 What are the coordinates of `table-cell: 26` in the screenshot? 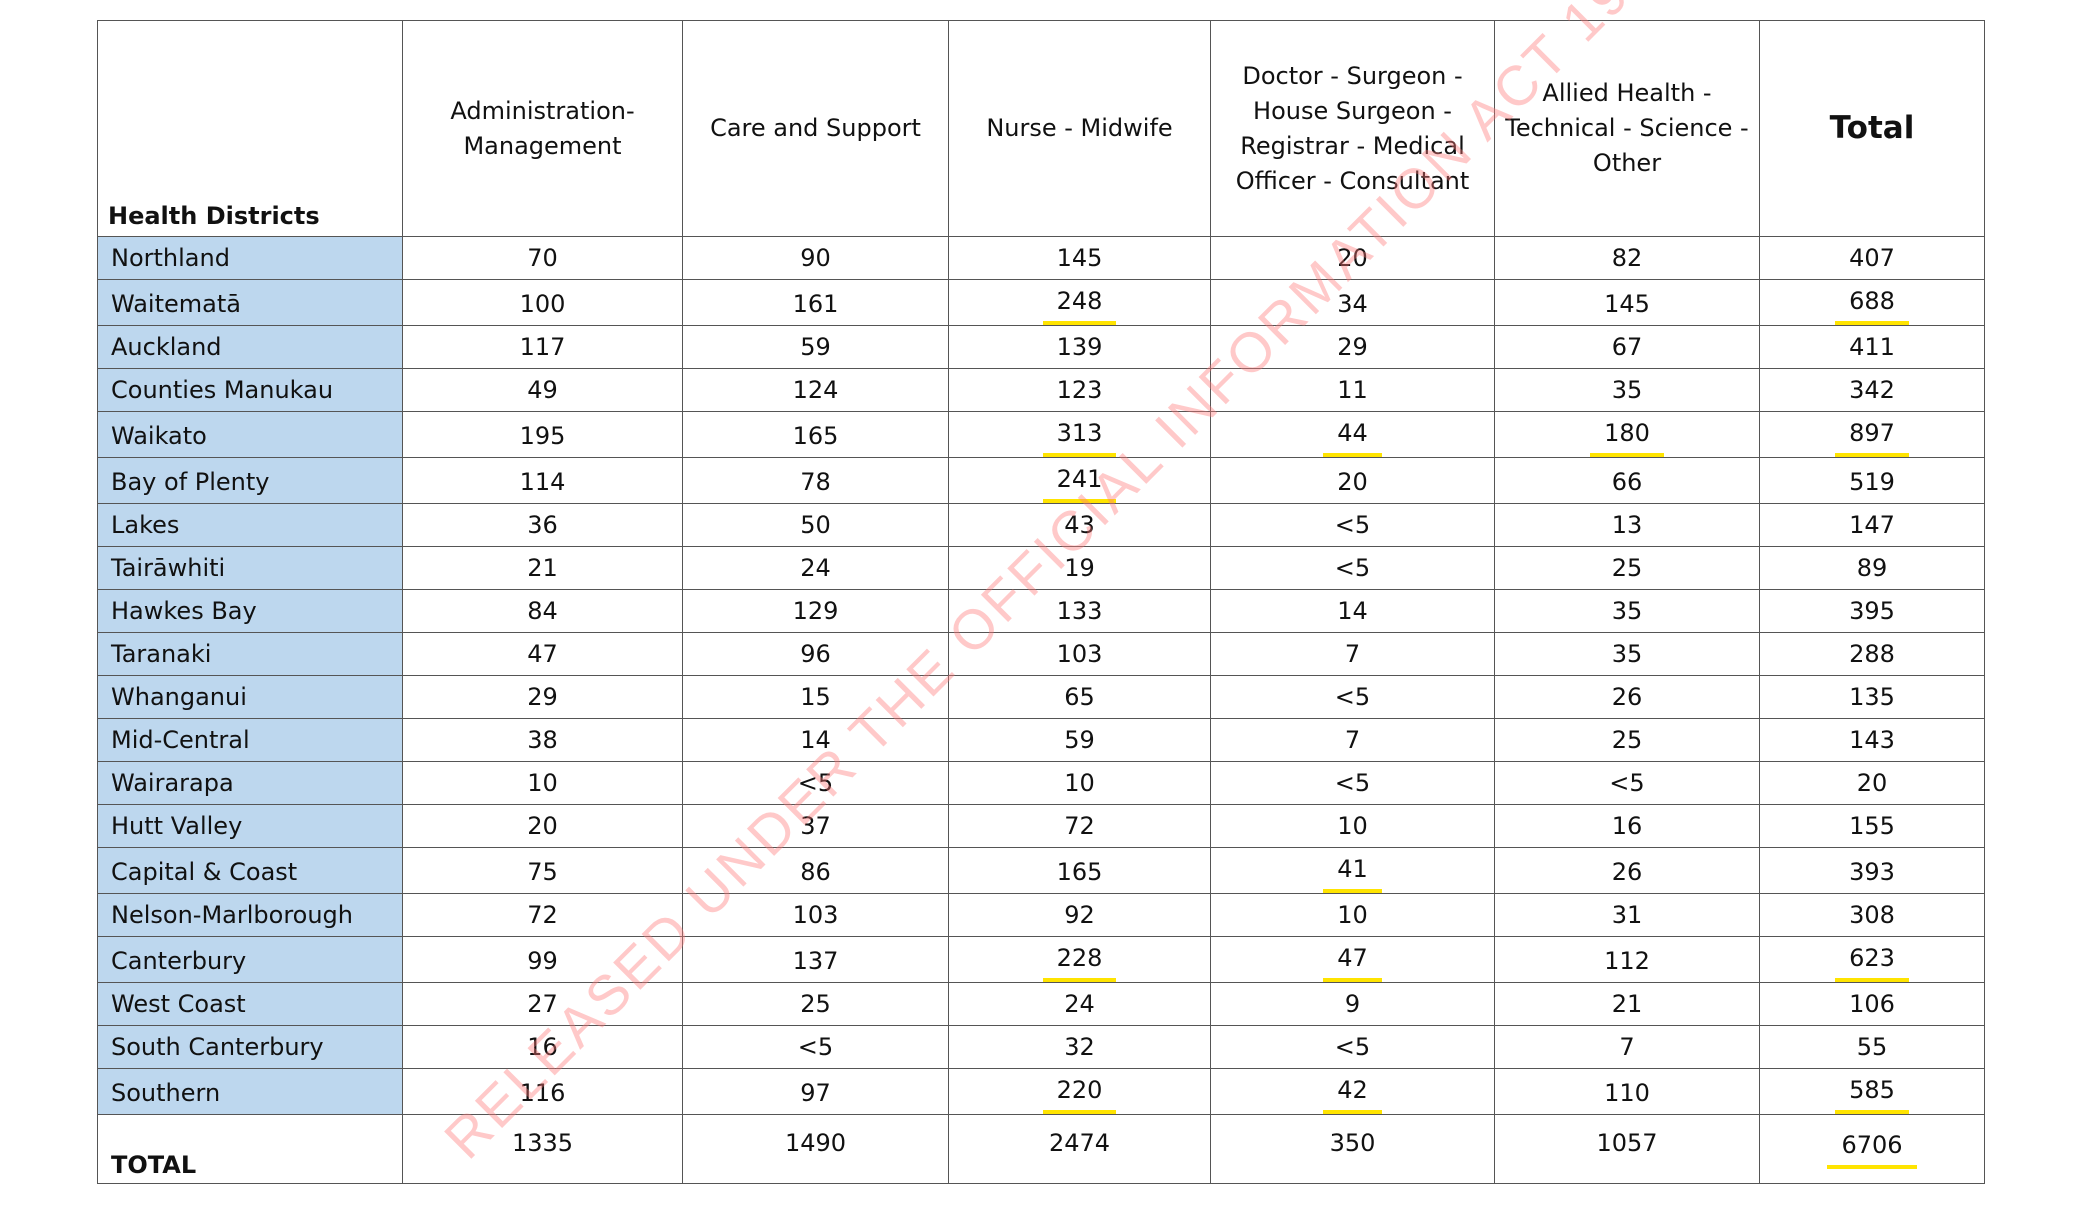 It's located at (1627, 870).